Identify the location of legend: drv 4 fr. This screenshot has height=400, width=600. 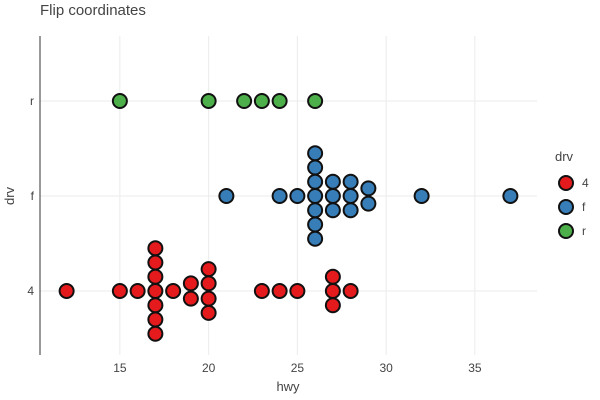
(572, 194).